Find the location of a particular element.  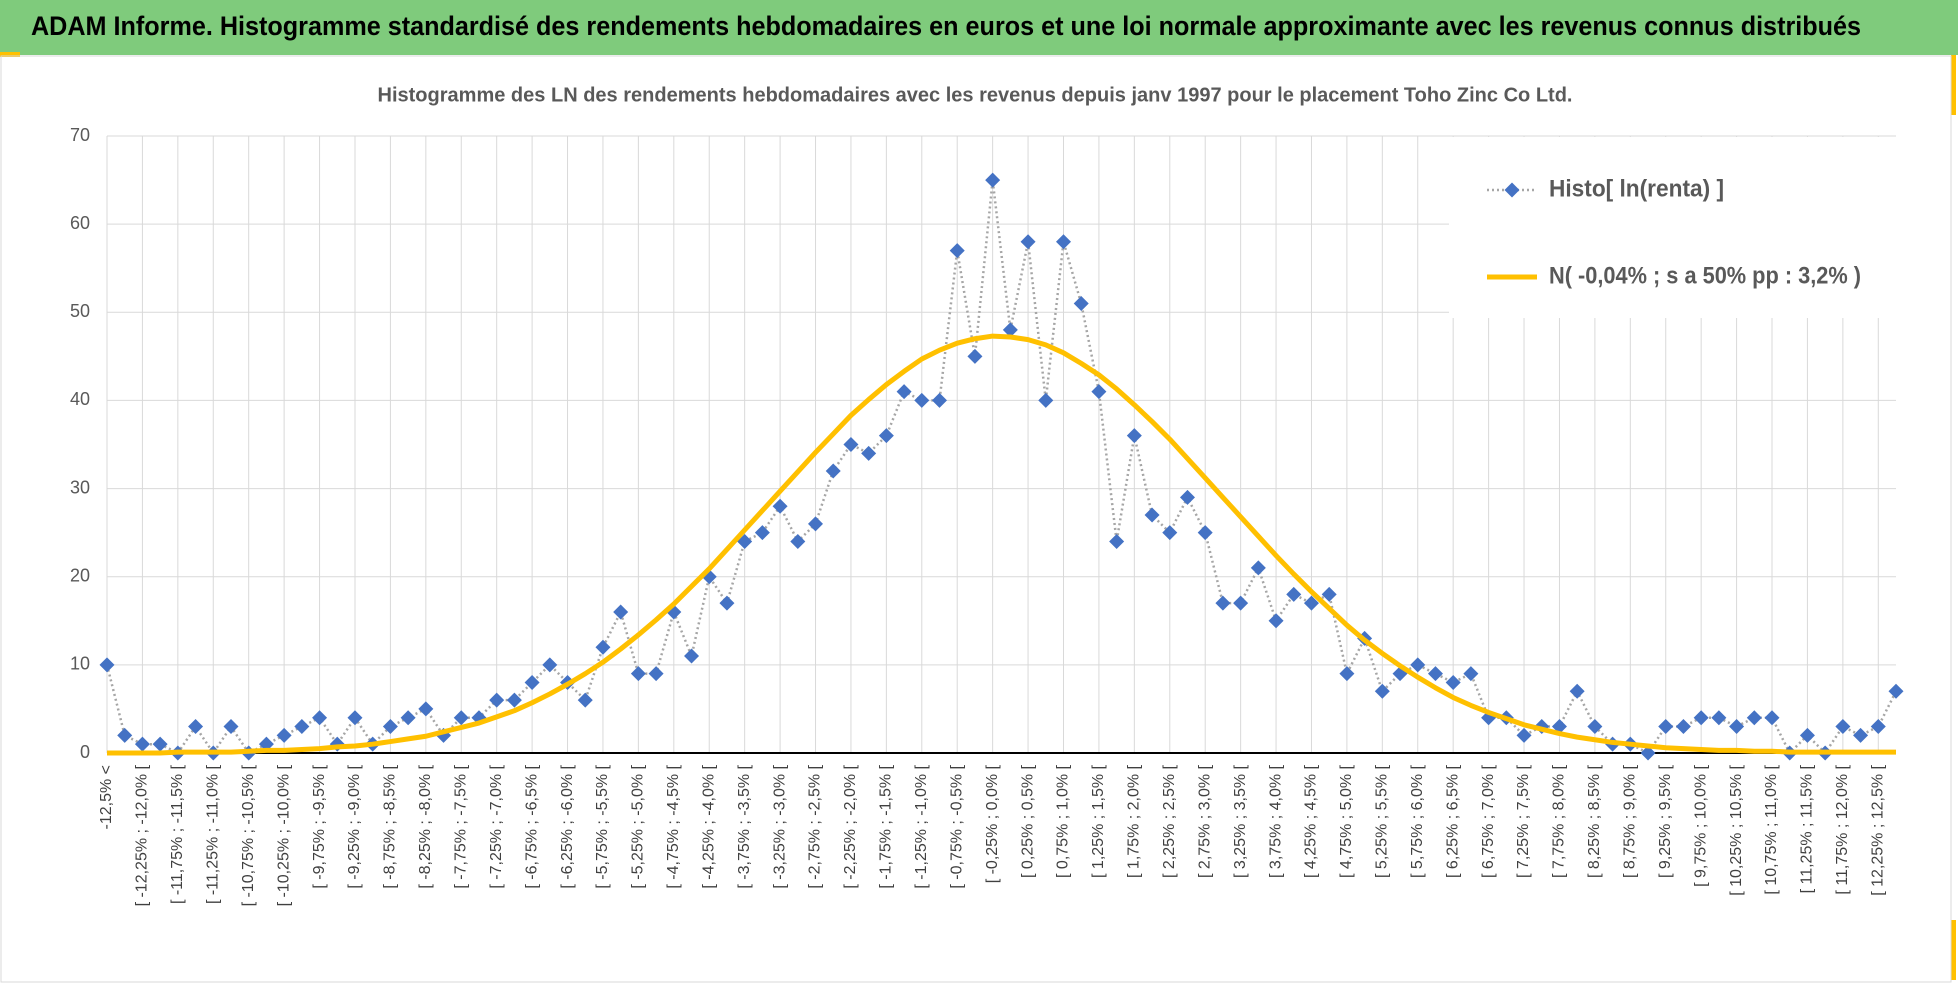

x-tick-label: [ 4,25% ; 4,5% [ is located at coordinates (1311, 821).